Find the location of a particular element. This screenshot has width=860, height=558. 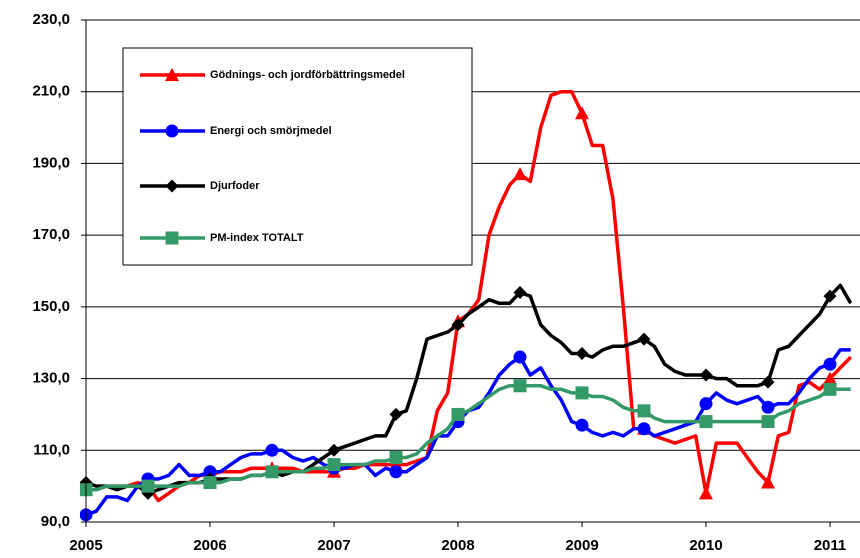

x-tick-label: 2006 is located at coordinates (209, 545).